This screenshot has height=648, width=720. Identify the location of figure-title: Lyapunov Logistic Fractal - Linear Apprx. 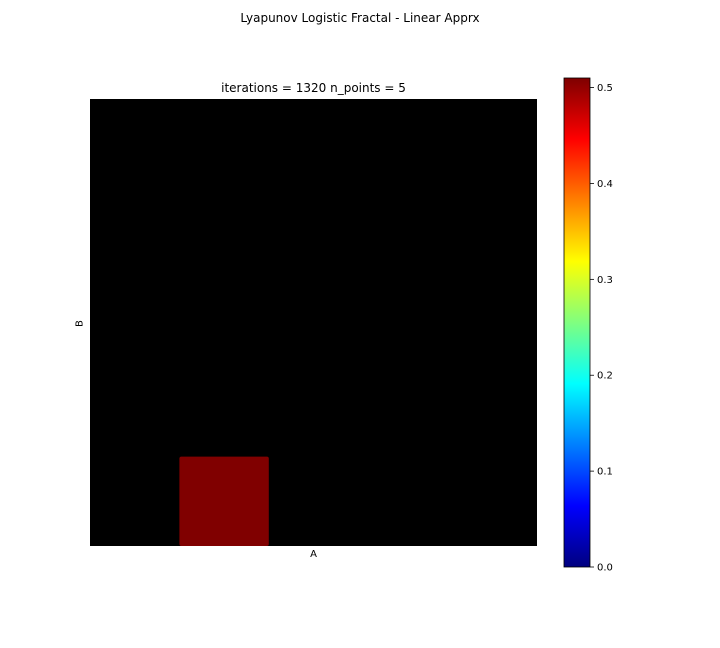
(360, 18).